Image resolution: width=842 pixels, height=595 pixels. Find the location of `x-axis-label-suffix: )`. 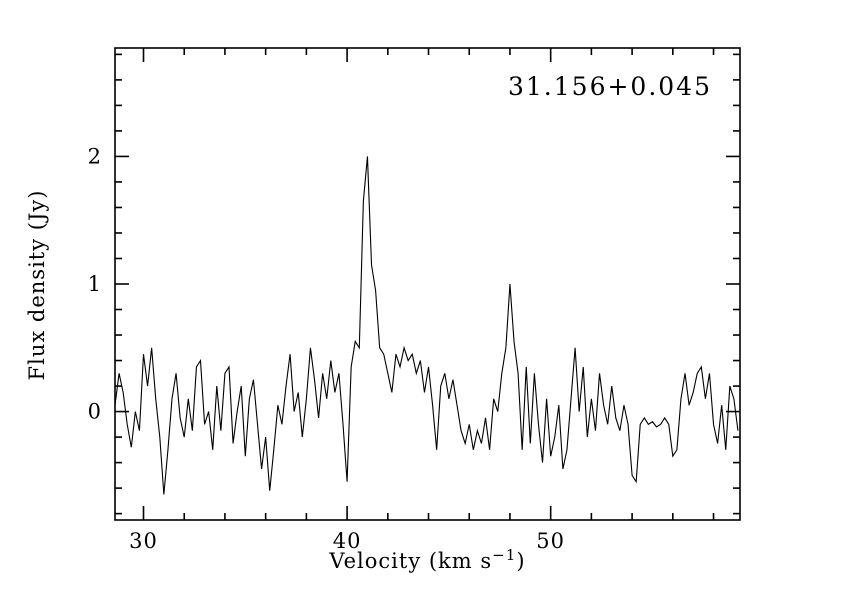

x-axis-label-suffix: ) is located at coordinates (521, 561).